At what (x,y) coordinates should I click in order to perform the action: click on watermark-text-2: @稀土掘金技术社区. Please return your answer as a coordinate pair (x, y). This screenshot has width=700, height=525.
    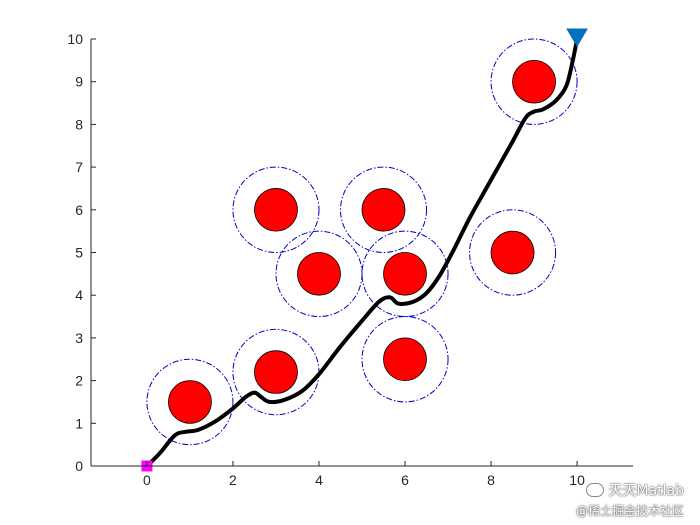
    Looking at the image, I should click on (629, 511).